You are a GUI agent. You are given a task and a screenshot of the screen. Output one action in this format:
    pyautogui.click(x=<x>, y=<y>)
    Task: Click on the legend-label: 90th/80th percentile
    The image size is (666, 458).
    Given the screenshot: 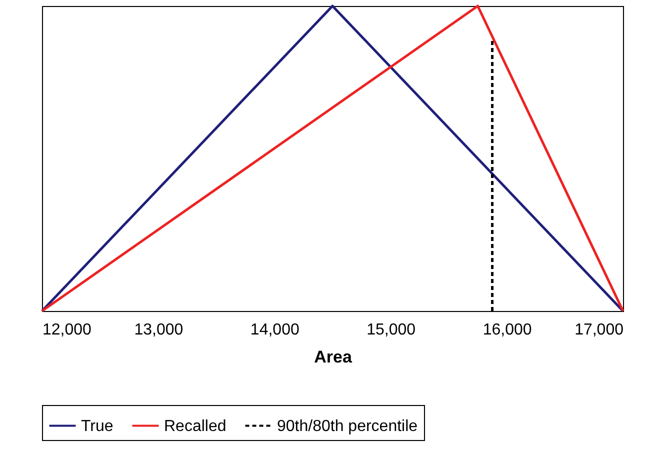 What is the action you would take?
    pyautogui.click(x=347, y=426)
    